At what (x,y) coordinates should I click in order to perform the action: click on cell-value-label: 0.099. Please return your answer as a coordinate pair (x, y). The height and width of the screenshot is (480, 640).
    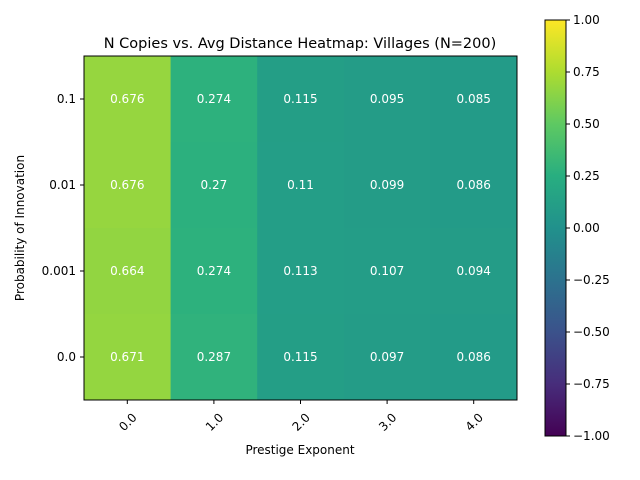
    Looking at the image, I should click on (387, 185).